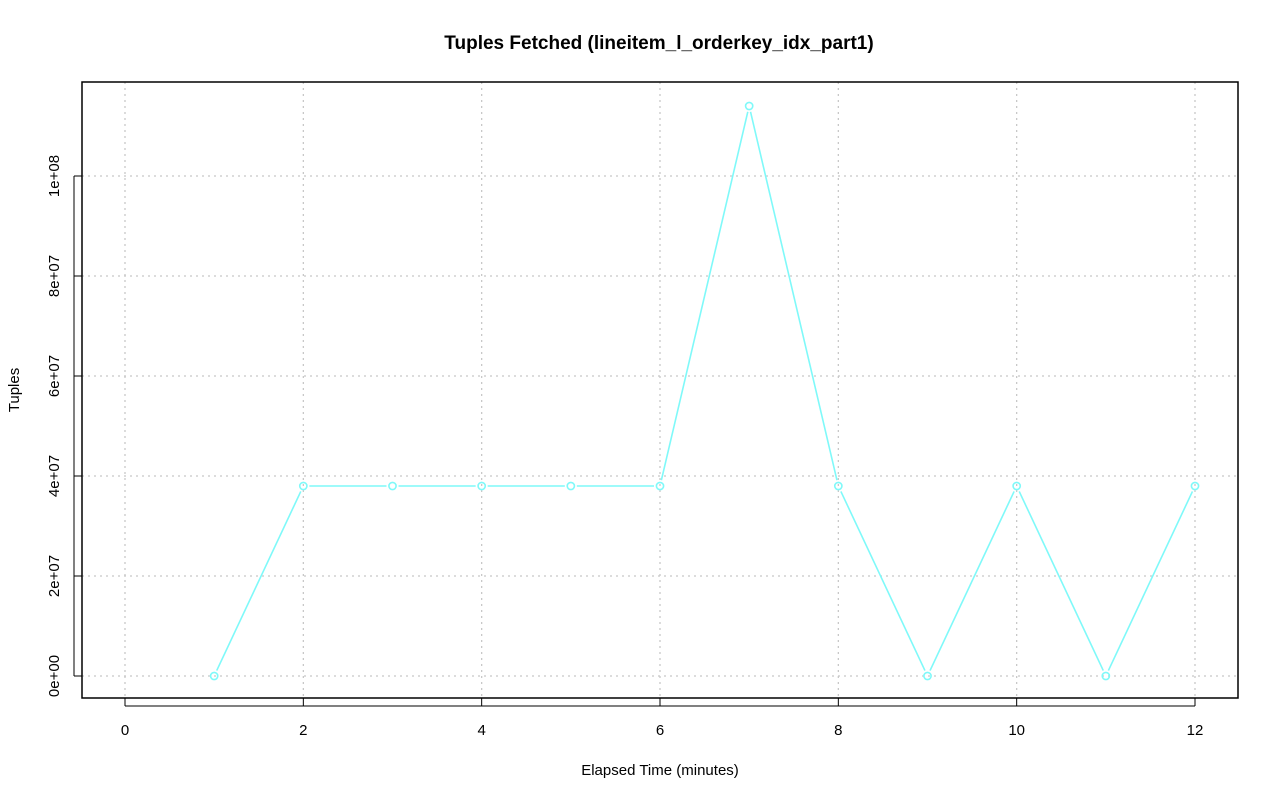  Describe the element at coordinates (125, 730) in the screenshot. I see `x-tick-label: 0` at that location.